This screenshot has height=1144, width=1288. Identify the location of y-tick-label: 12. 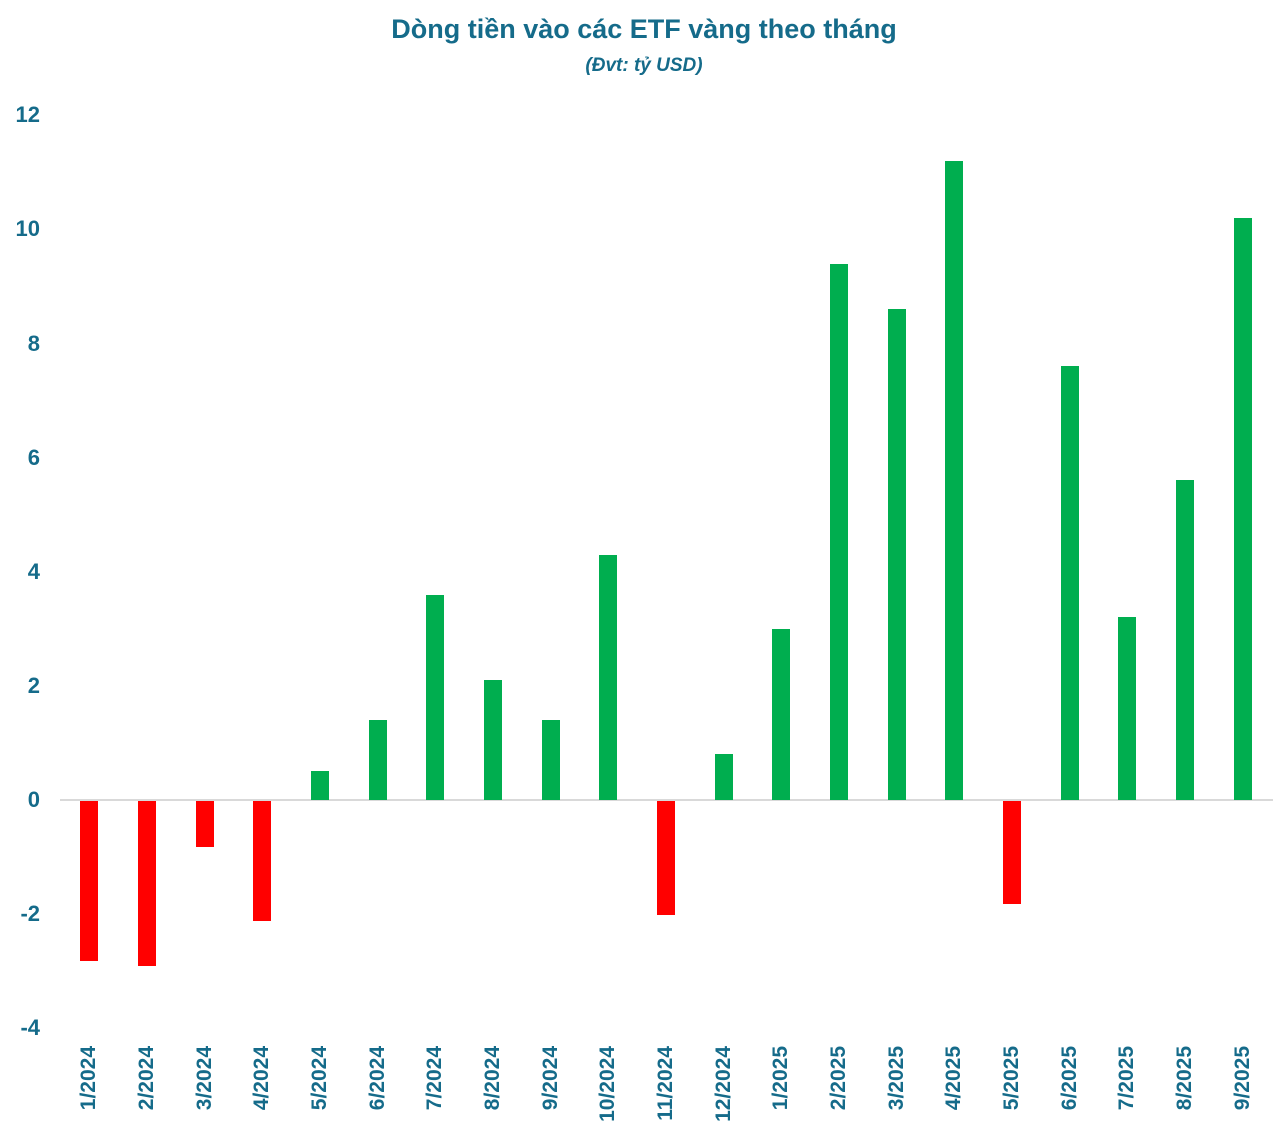
(27, 115).